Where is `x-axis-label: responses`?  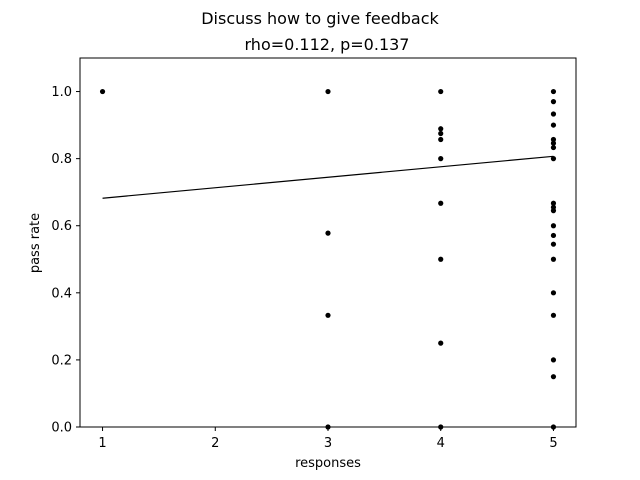
x-axis-label: responses is located at coordinates (328, 463).